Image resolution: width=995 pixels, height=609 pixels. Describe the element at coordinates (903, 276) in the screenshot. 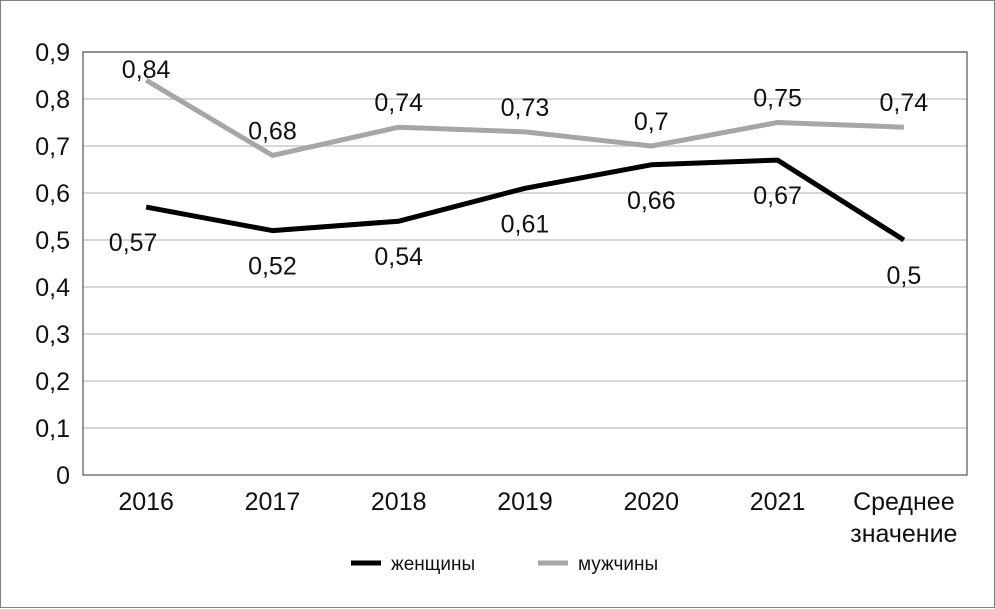

I see `data-label: 0,5` at that location.